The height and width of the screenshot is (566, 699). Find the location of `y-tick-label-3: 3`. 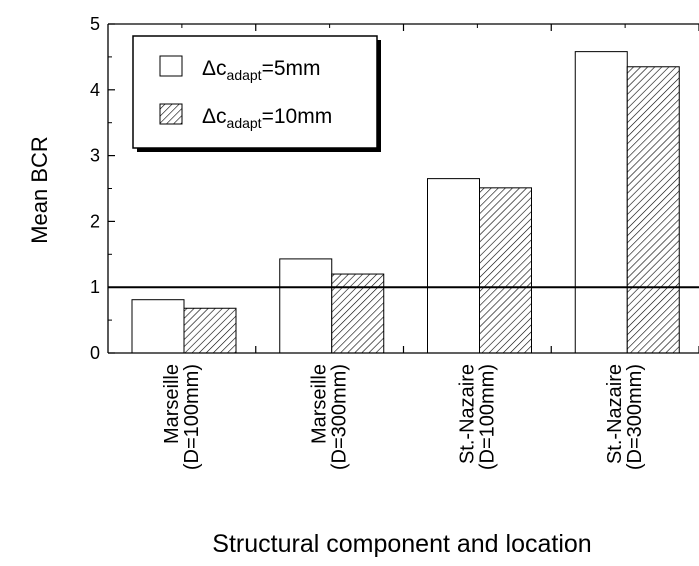

y-tick-label-3: 3 is located at coordinates (95, 156).